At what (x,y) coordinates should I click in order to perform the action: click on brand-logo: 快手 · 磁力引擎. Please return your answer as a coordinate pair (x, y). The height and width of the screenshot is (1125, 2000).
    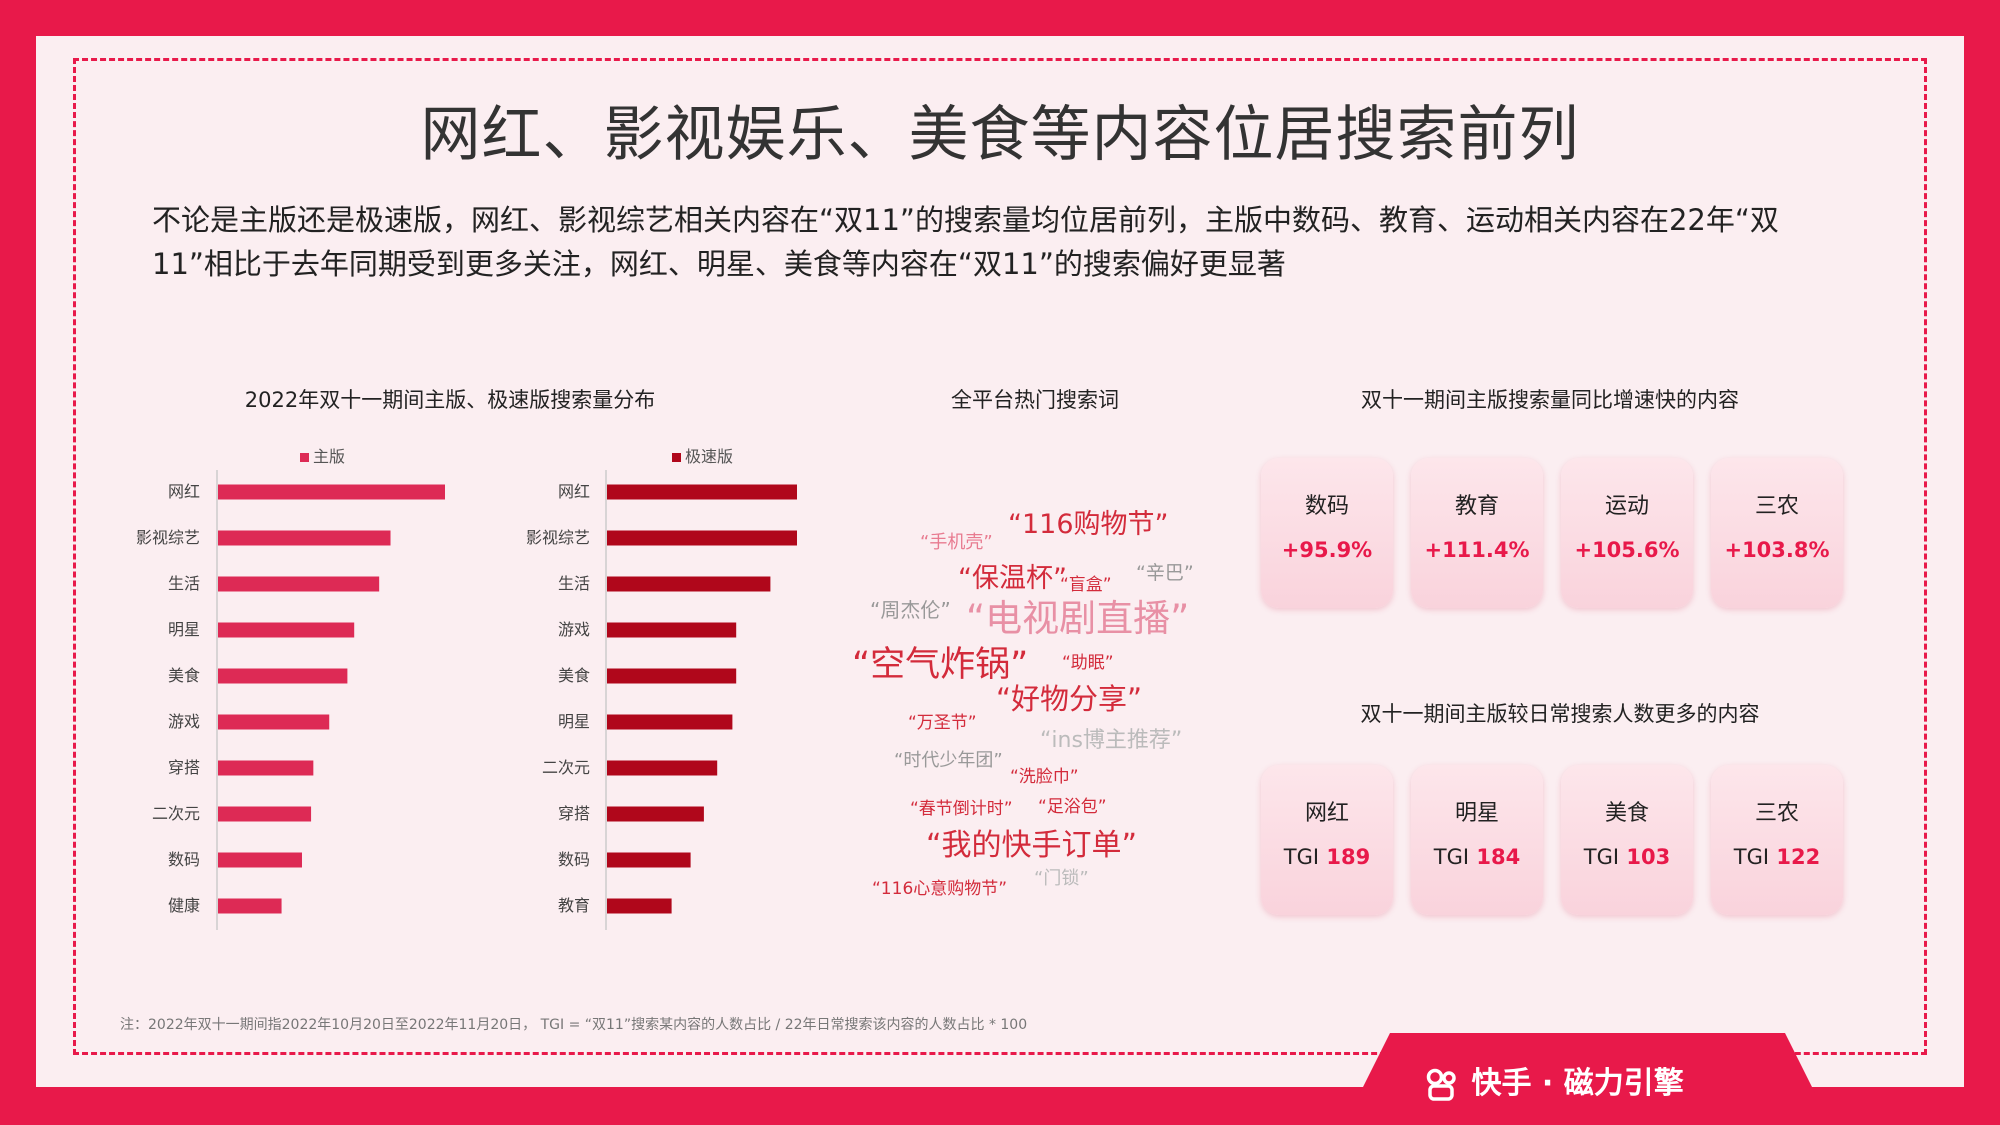
    Looking at the image, I should click on (1554, 1080).